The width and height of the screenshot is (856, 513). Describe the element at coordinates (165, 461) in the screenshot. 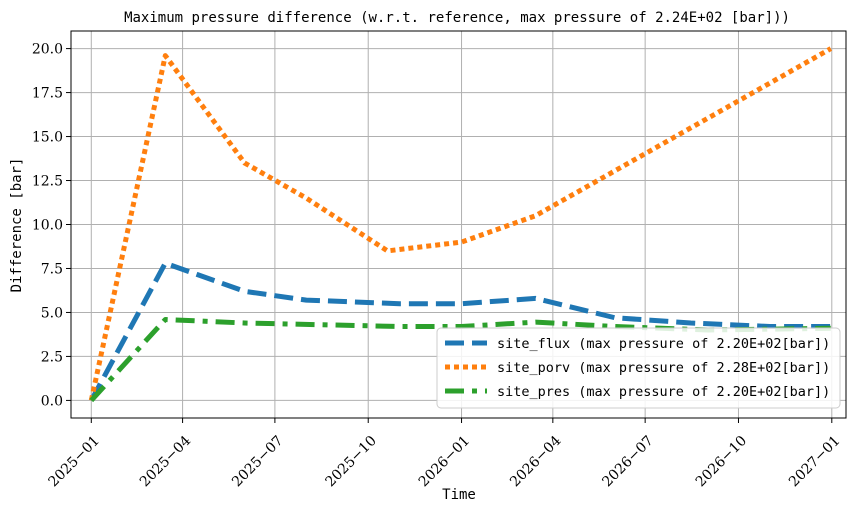

I see `x-tick-label: 2025−04` at that location.